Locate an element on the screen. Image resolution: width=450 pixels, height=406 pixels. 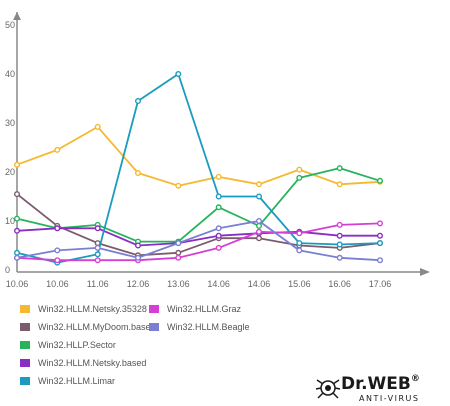
x-tick-label: 17.06 is located at coordinates (380, 284).